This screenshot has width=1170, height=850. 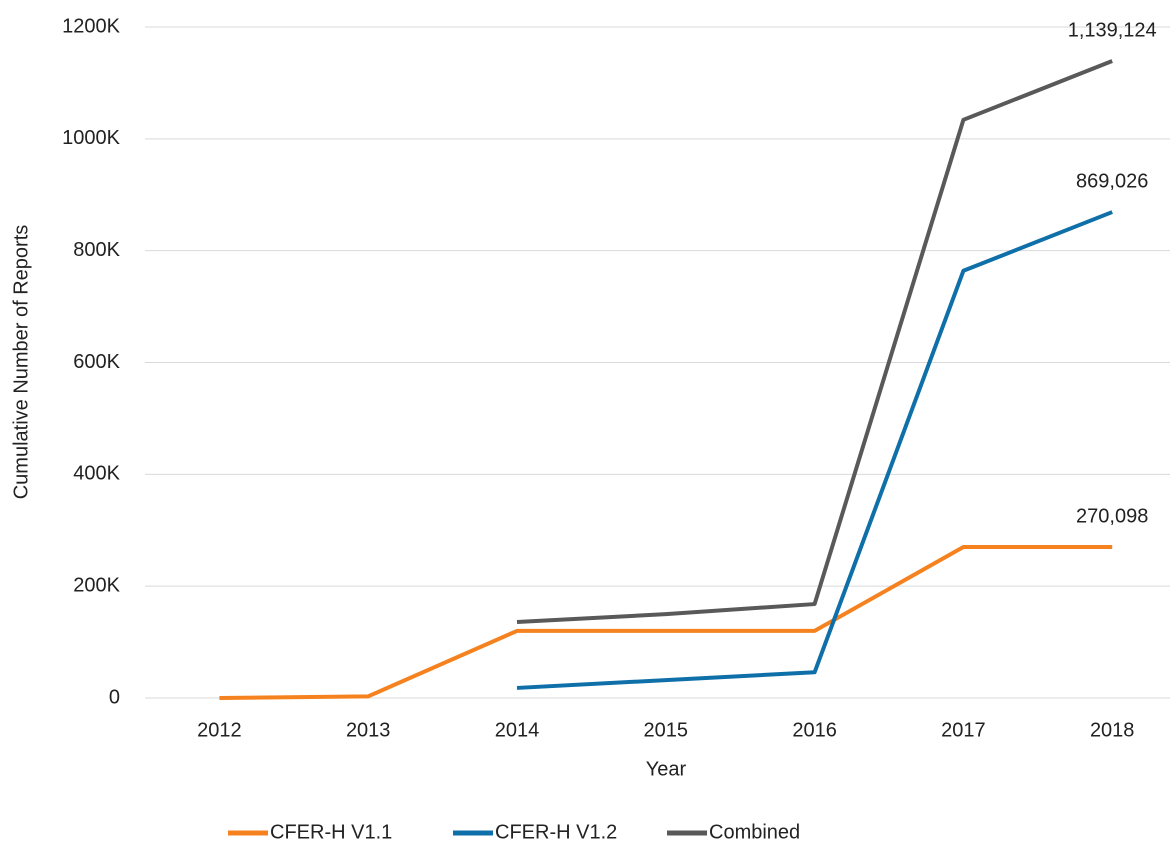 I want to click on series-line, so click(x=666, y=622).